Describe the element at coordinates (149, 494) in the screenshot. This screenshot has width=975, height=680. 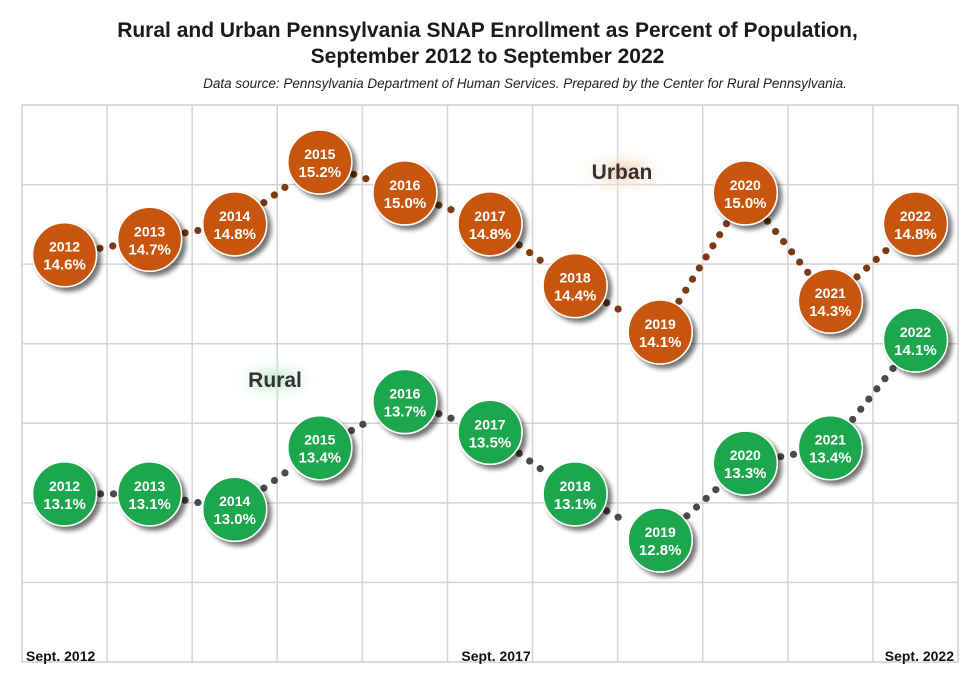
I see `data-bubble-rural: 2013 13.1%` at that location.